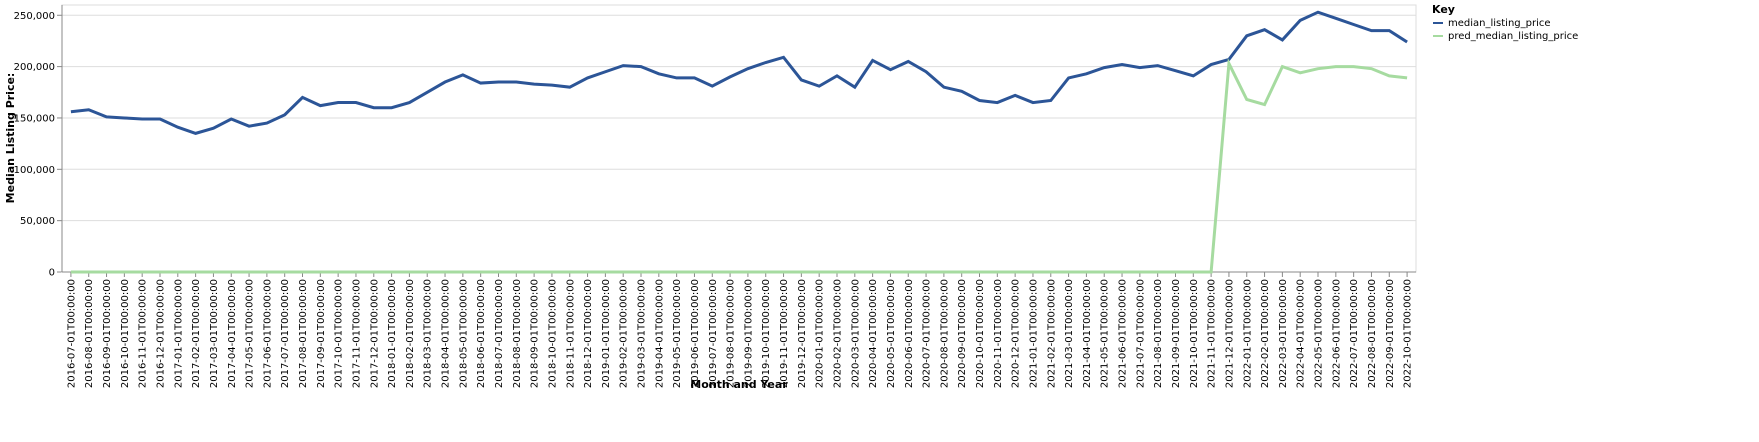 This screenshot has height=442, width=1759. Describe the element at coordinates (927, 333) in the screenshot. I see `x-tick-label: 2020-07-01T00:00:00` at that location.